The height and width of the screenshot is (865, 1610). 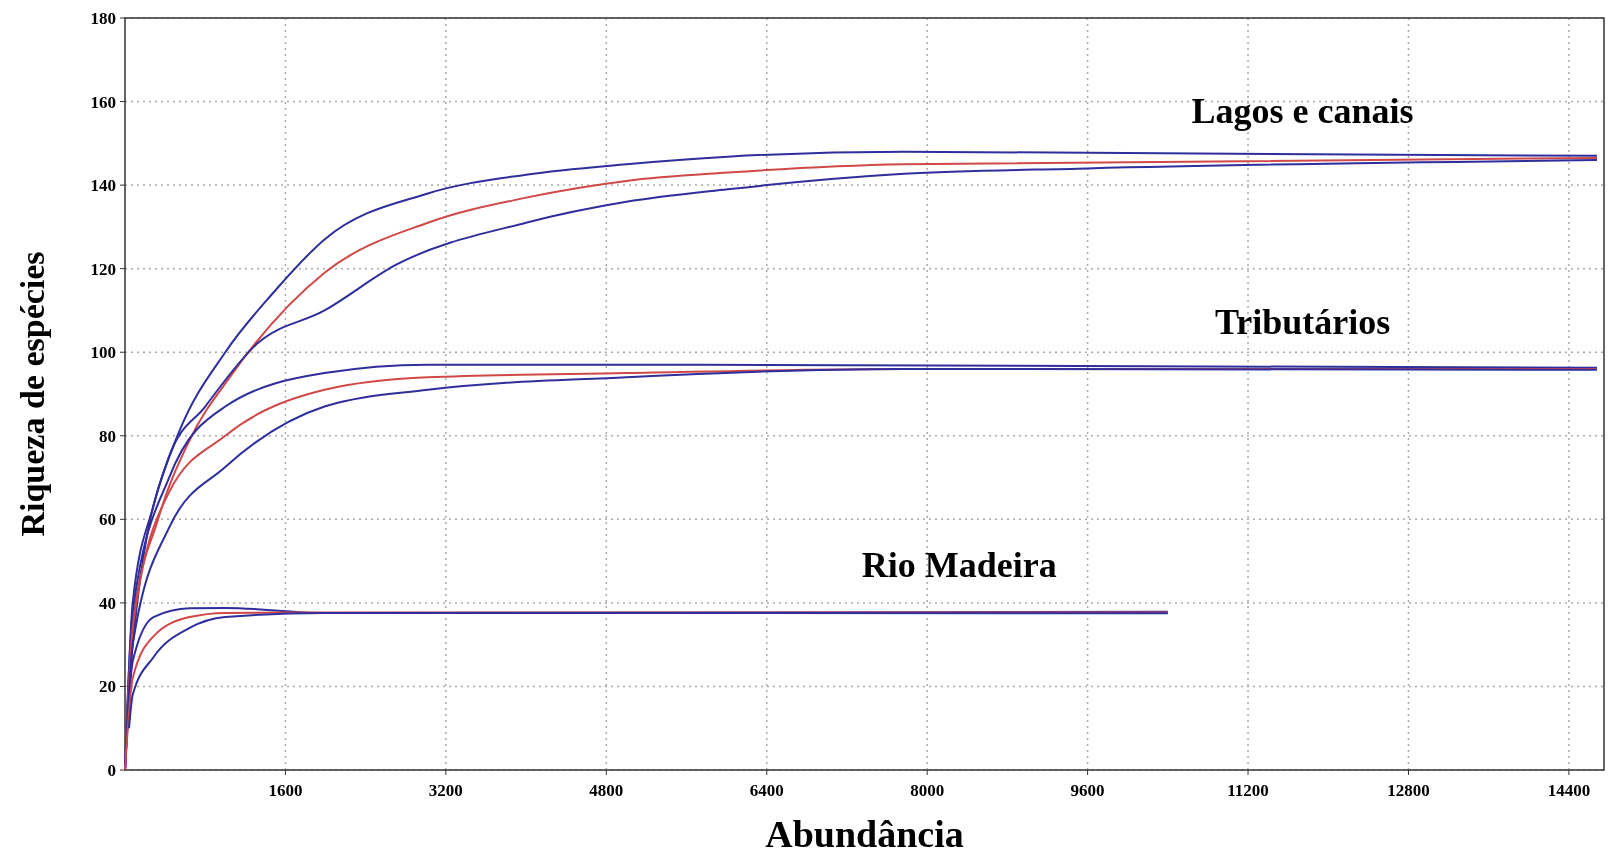 What do you see at coordinates (32, 394) in the screenshot?
I see `y-axis-title: Riqueza de espécies` at bounding box center [32, 394].